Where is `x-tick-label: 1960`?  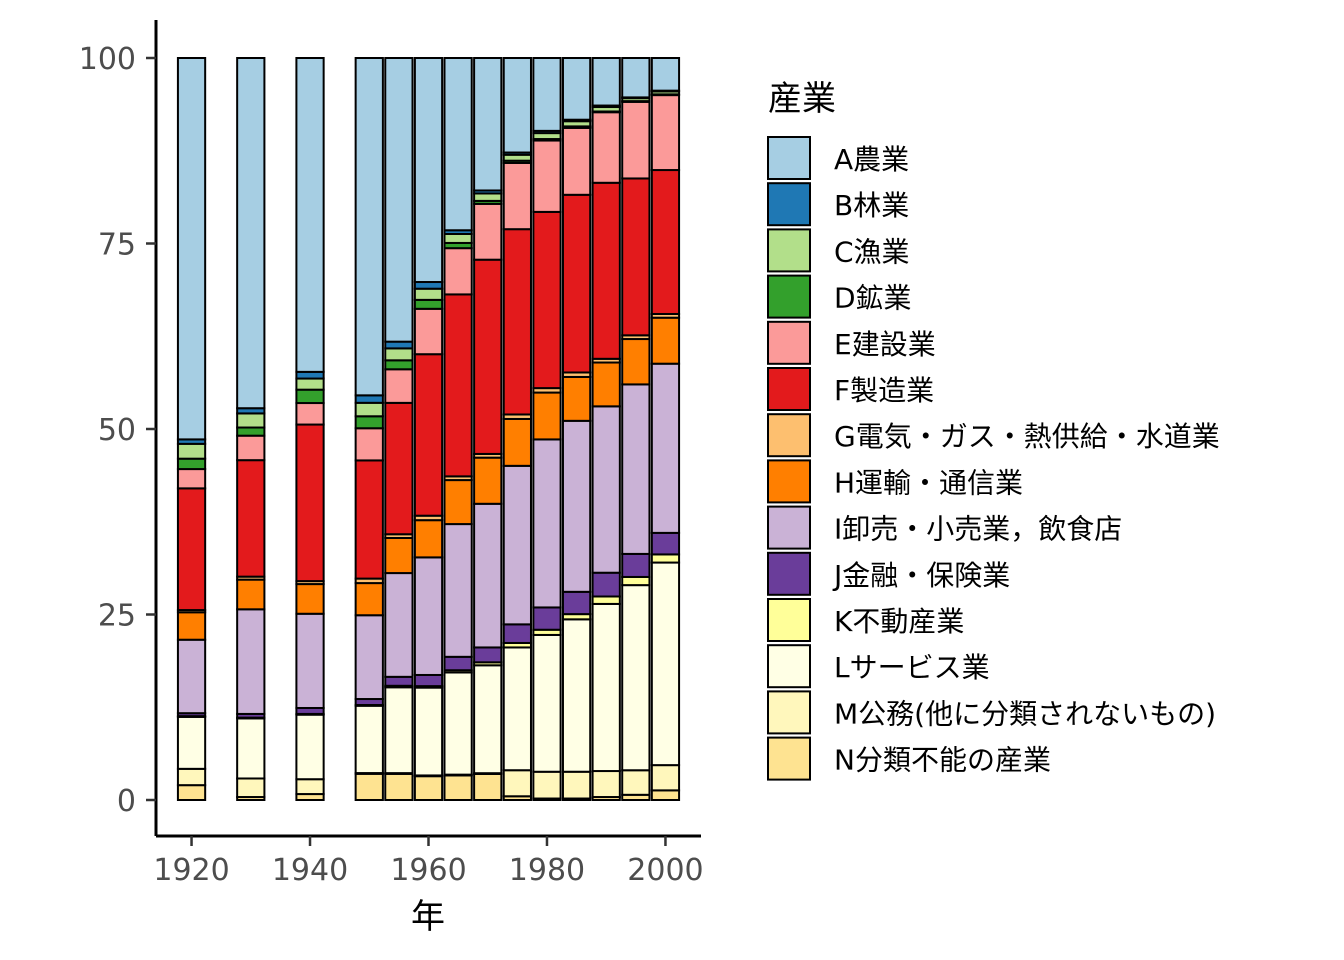
x-tick-label: 1960 is located at coordinates (428, 870).